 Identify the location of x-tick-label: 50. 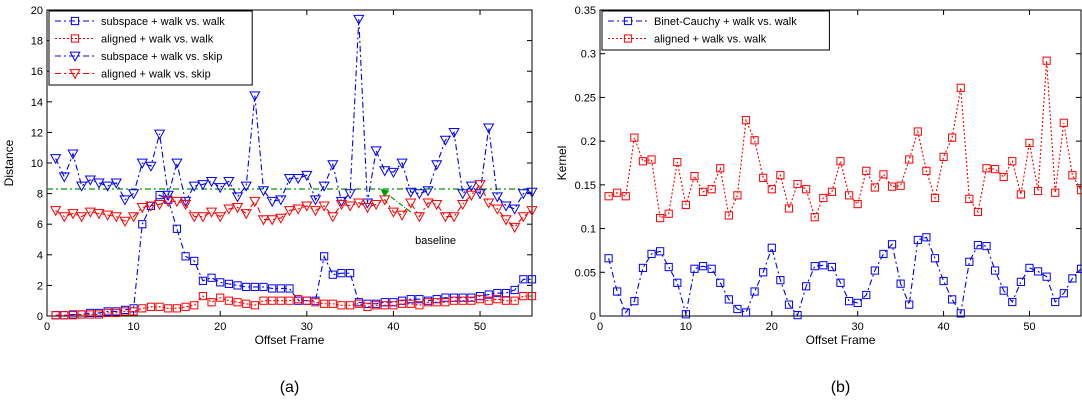
(1029, 327).